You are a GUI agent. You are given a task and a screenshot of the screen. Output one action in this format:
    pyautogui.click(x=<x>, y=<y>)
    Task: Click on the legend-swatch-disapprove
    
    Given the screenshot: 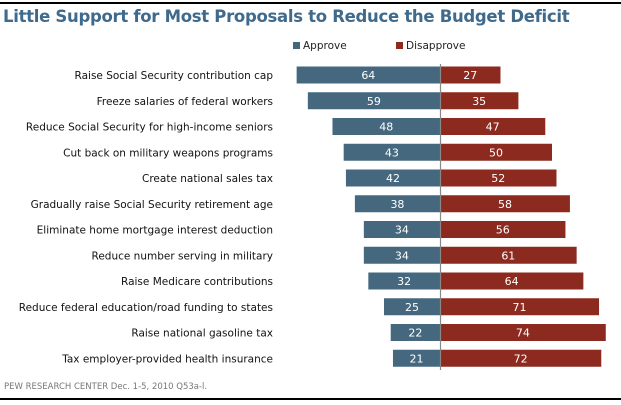 What is the action you would take?
    pyautogui.click(x=399, y=45)
    